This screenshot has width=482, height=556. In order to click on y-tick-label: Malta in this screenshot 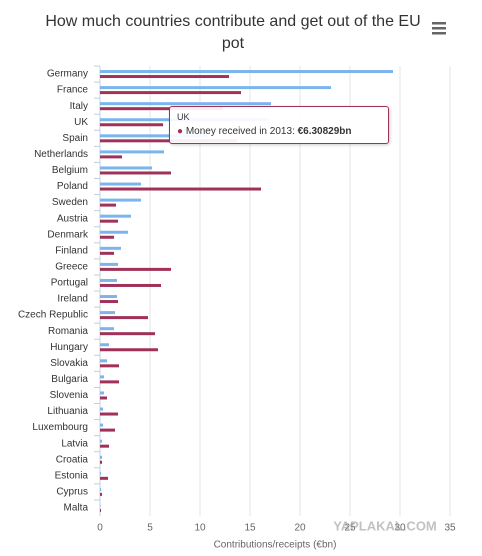, I will do `click(76, 508)`.